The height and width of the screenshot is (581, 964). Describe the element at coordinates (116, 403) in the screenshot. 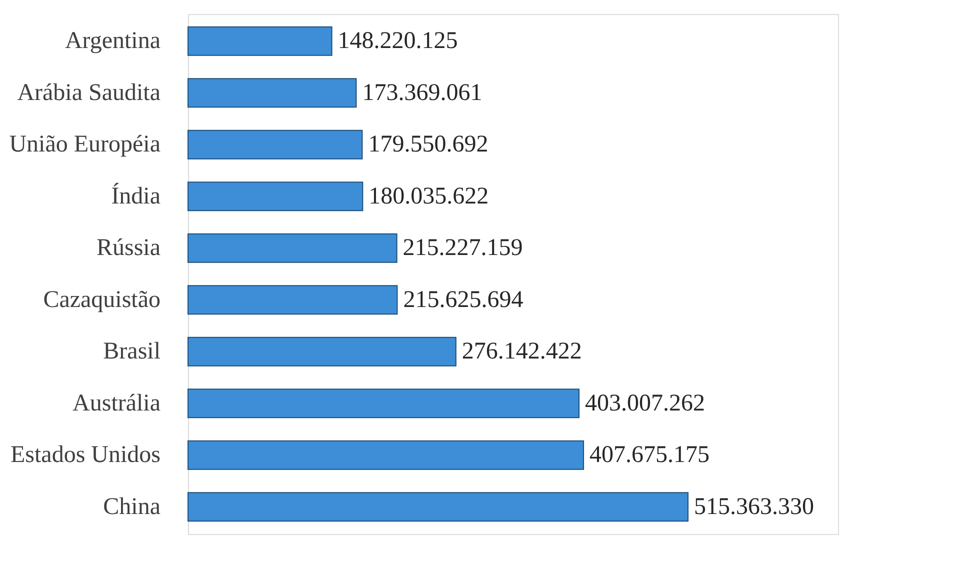

I see `y-tick-label: Austrália` at that location.